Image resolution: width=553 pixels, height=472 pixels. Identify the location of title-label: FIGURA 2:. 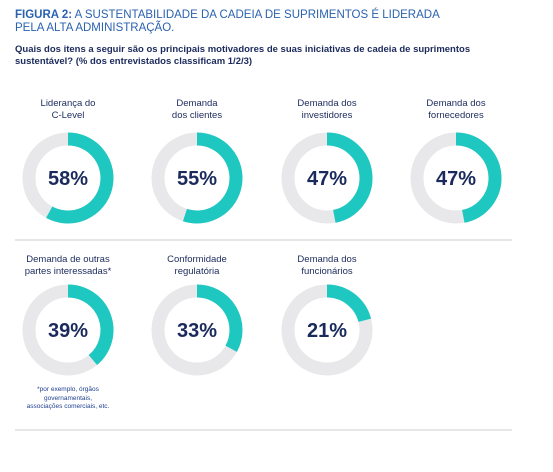
(44, 15).